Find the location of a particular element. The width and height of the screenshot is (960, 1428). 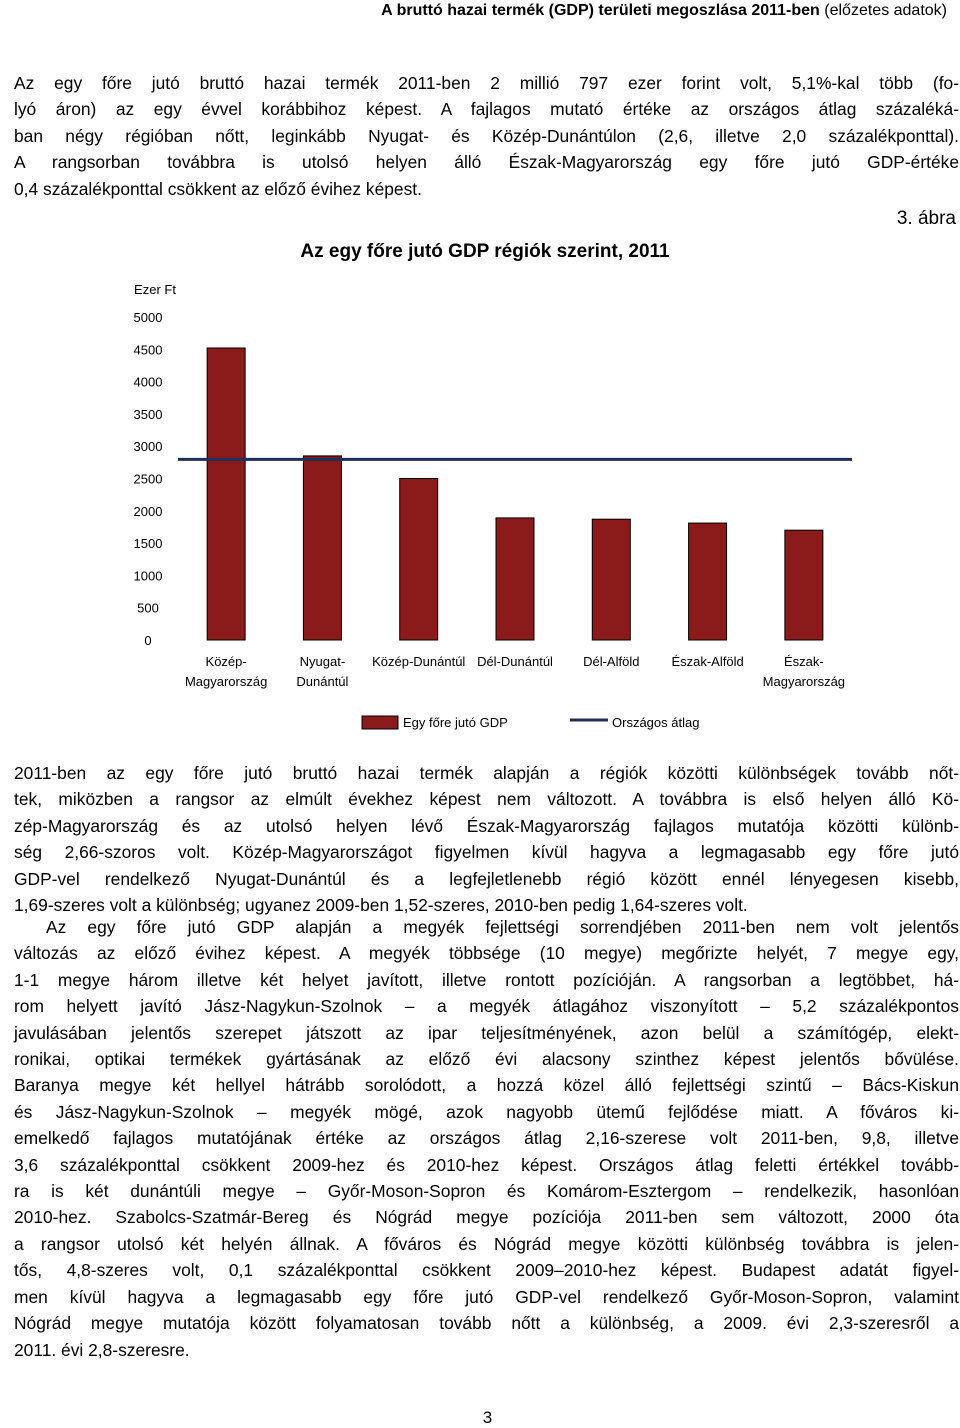

body-line: 2011. évi 2,8-szeresre. is located at coordinates (102, 1349).